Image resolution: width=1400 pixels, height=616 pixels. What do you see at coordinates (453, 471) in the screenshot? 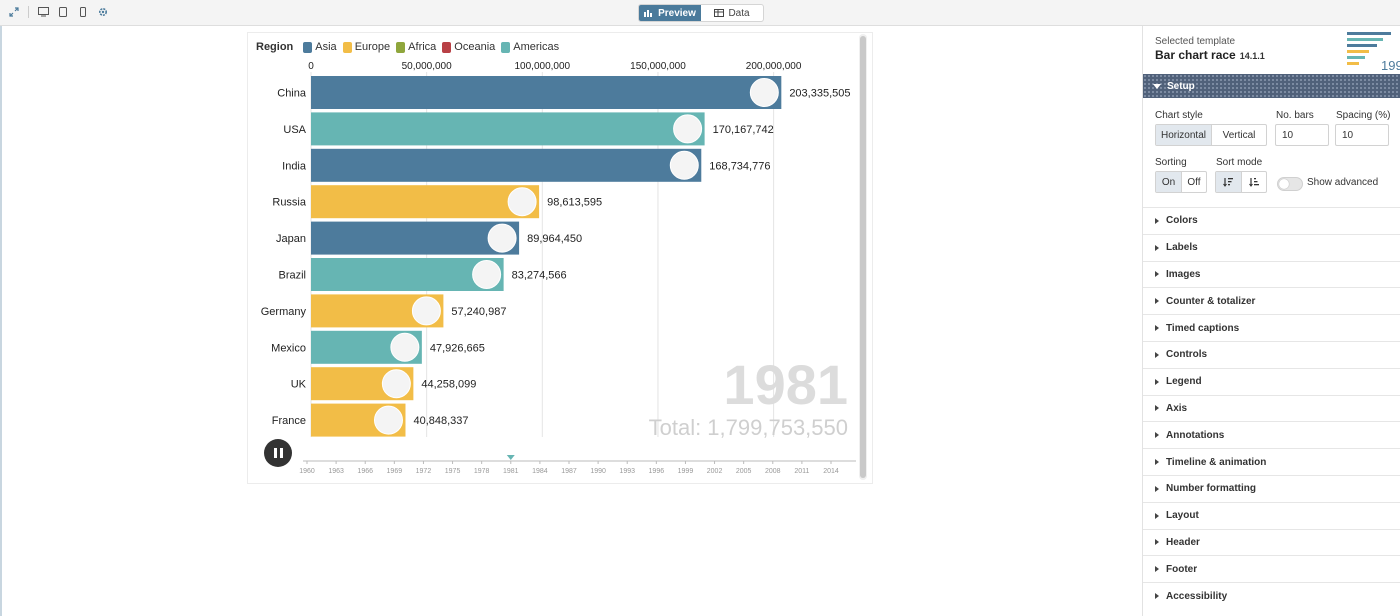
I see `timeline-tick-label: 1975` at bounding box center [453, 471].